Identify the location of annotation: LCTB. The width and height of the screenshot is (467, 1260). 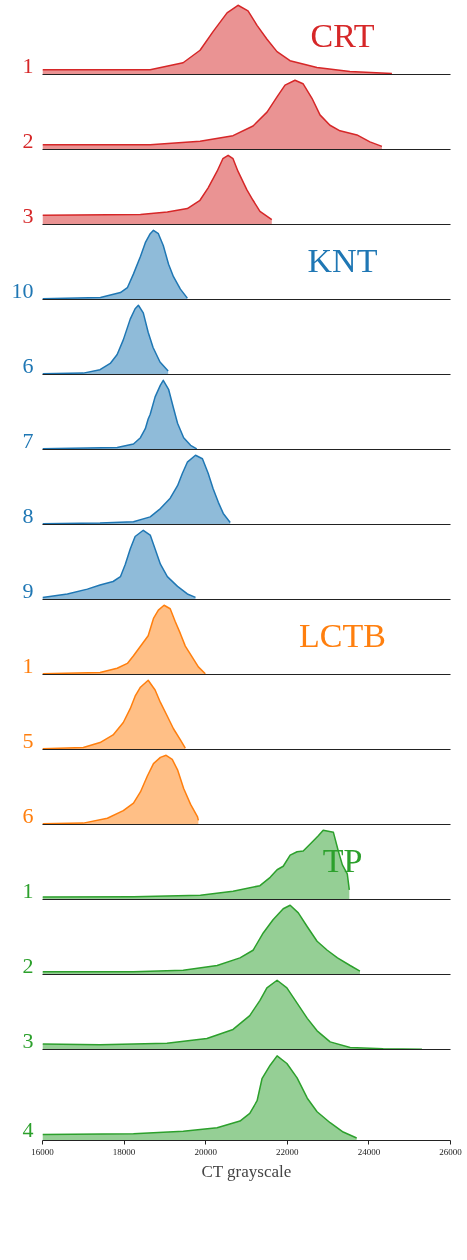
(342, 635).